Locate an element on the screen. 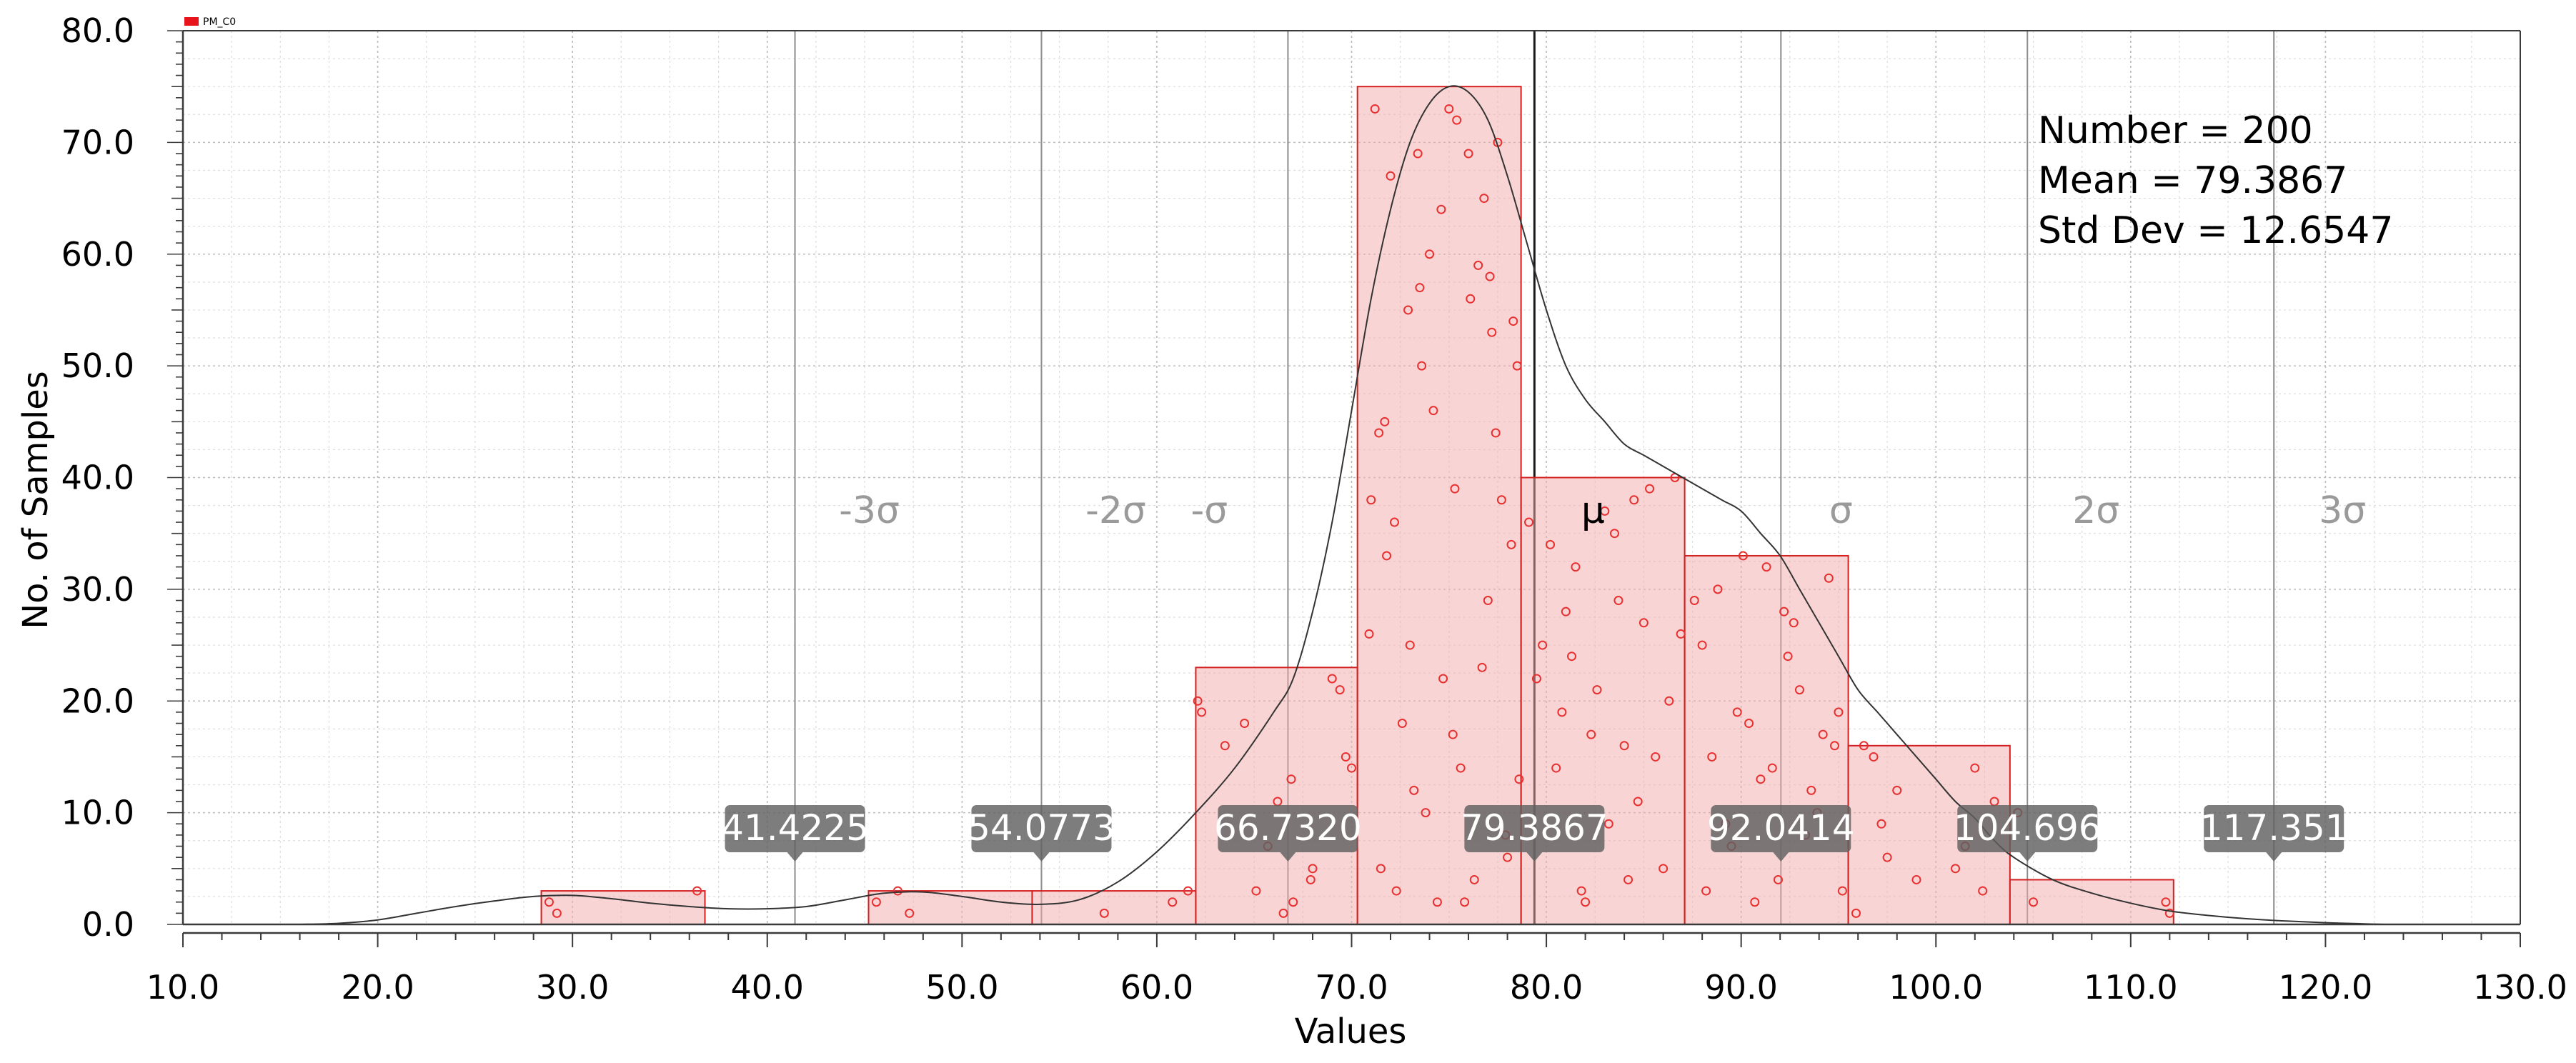 This screenshot has height=1063, width=2576. x-tick-label: 20.0 is located at coordinates (377, 987).